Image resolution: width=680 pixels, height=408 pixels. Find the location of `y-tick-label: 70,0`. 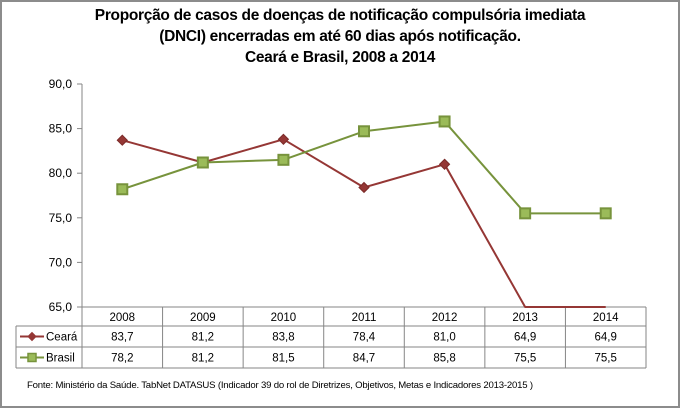

y-tick-label: 70,0 is located at coordinates (61, 262).